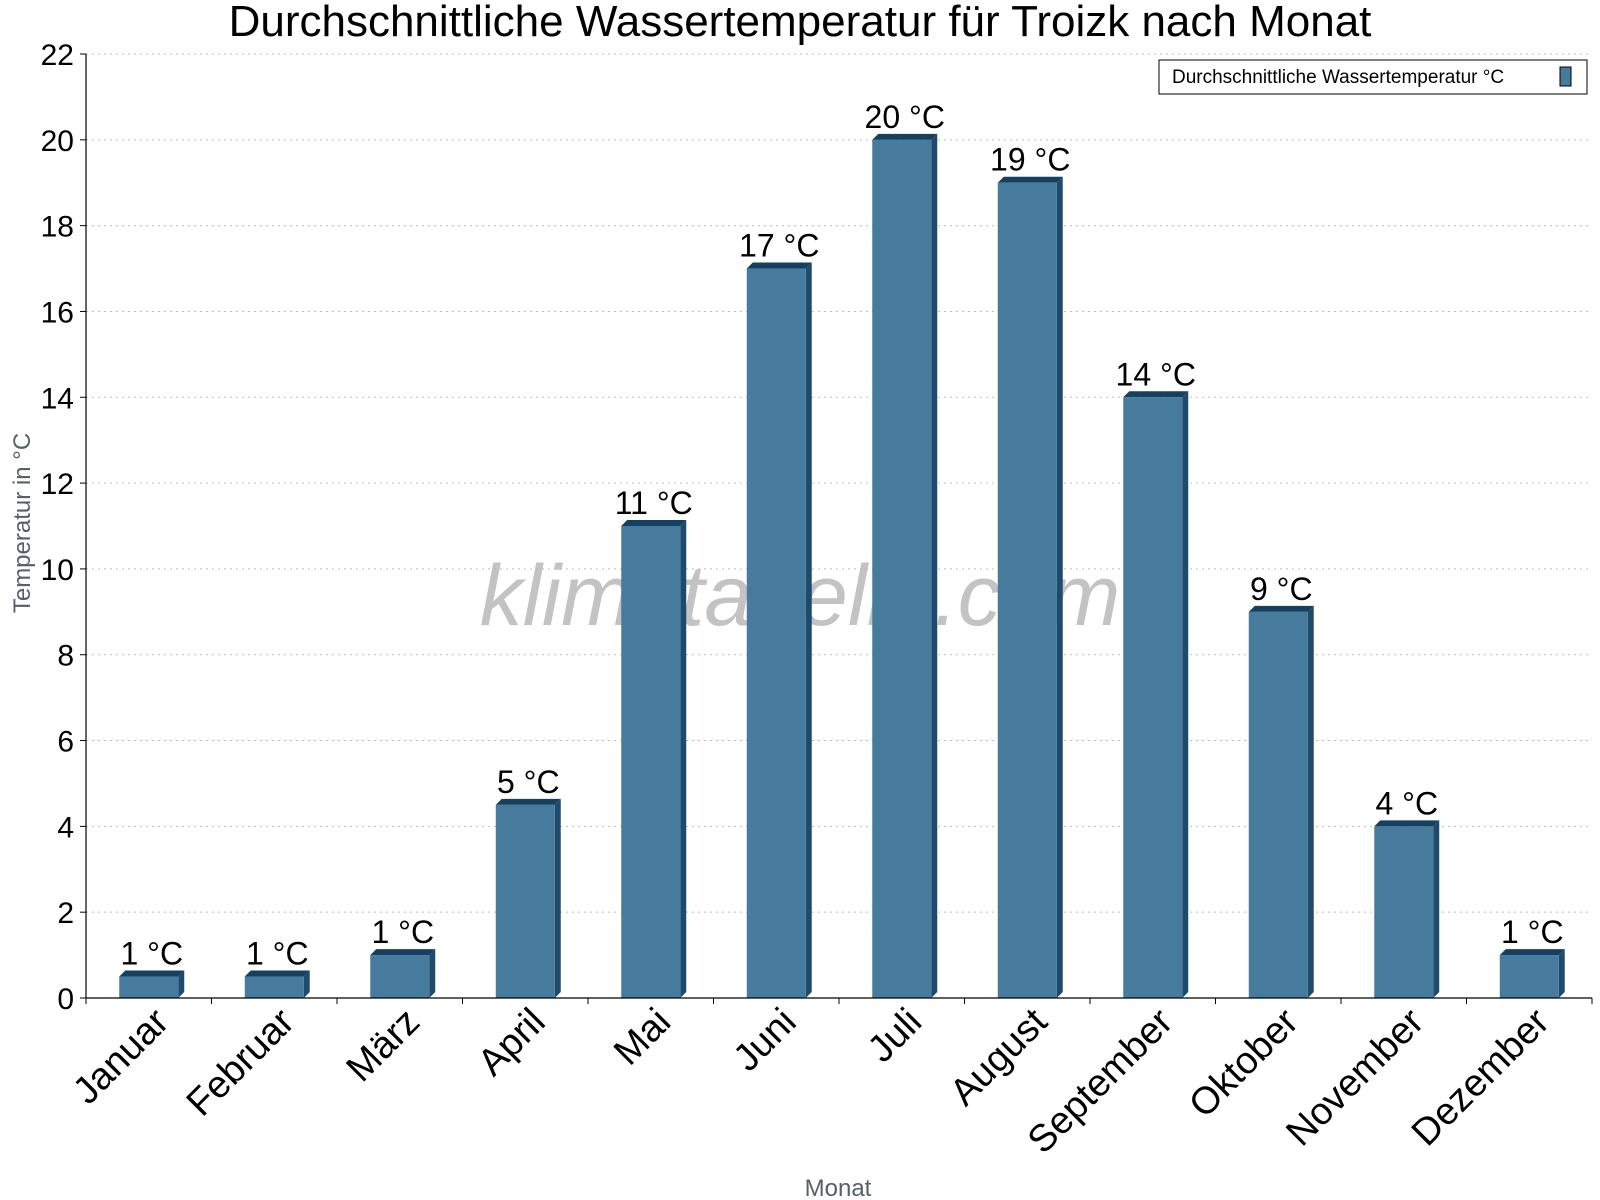 This screenshot has height=1200, width=1600. Describe the element at coordinates (65, 827) in the screenshot. I see `y-tick-label: 4` at that location.